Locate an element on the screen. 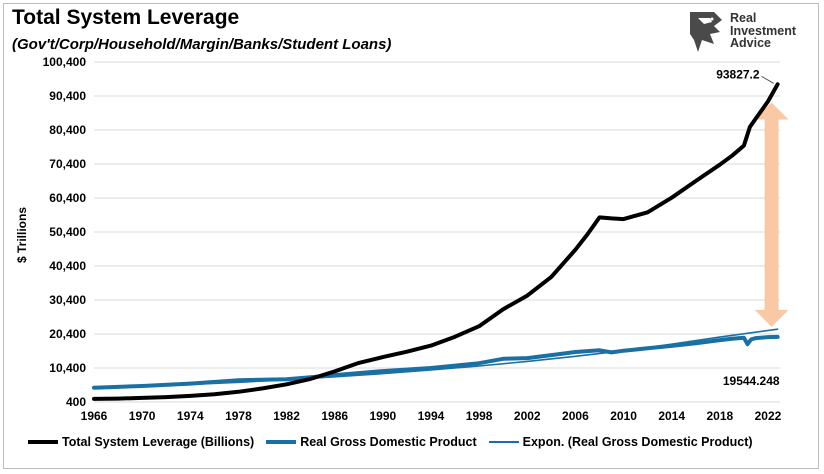 The width and height of the screenshot is (824, 474). annotation-leader is located at coordinates (767, 79).